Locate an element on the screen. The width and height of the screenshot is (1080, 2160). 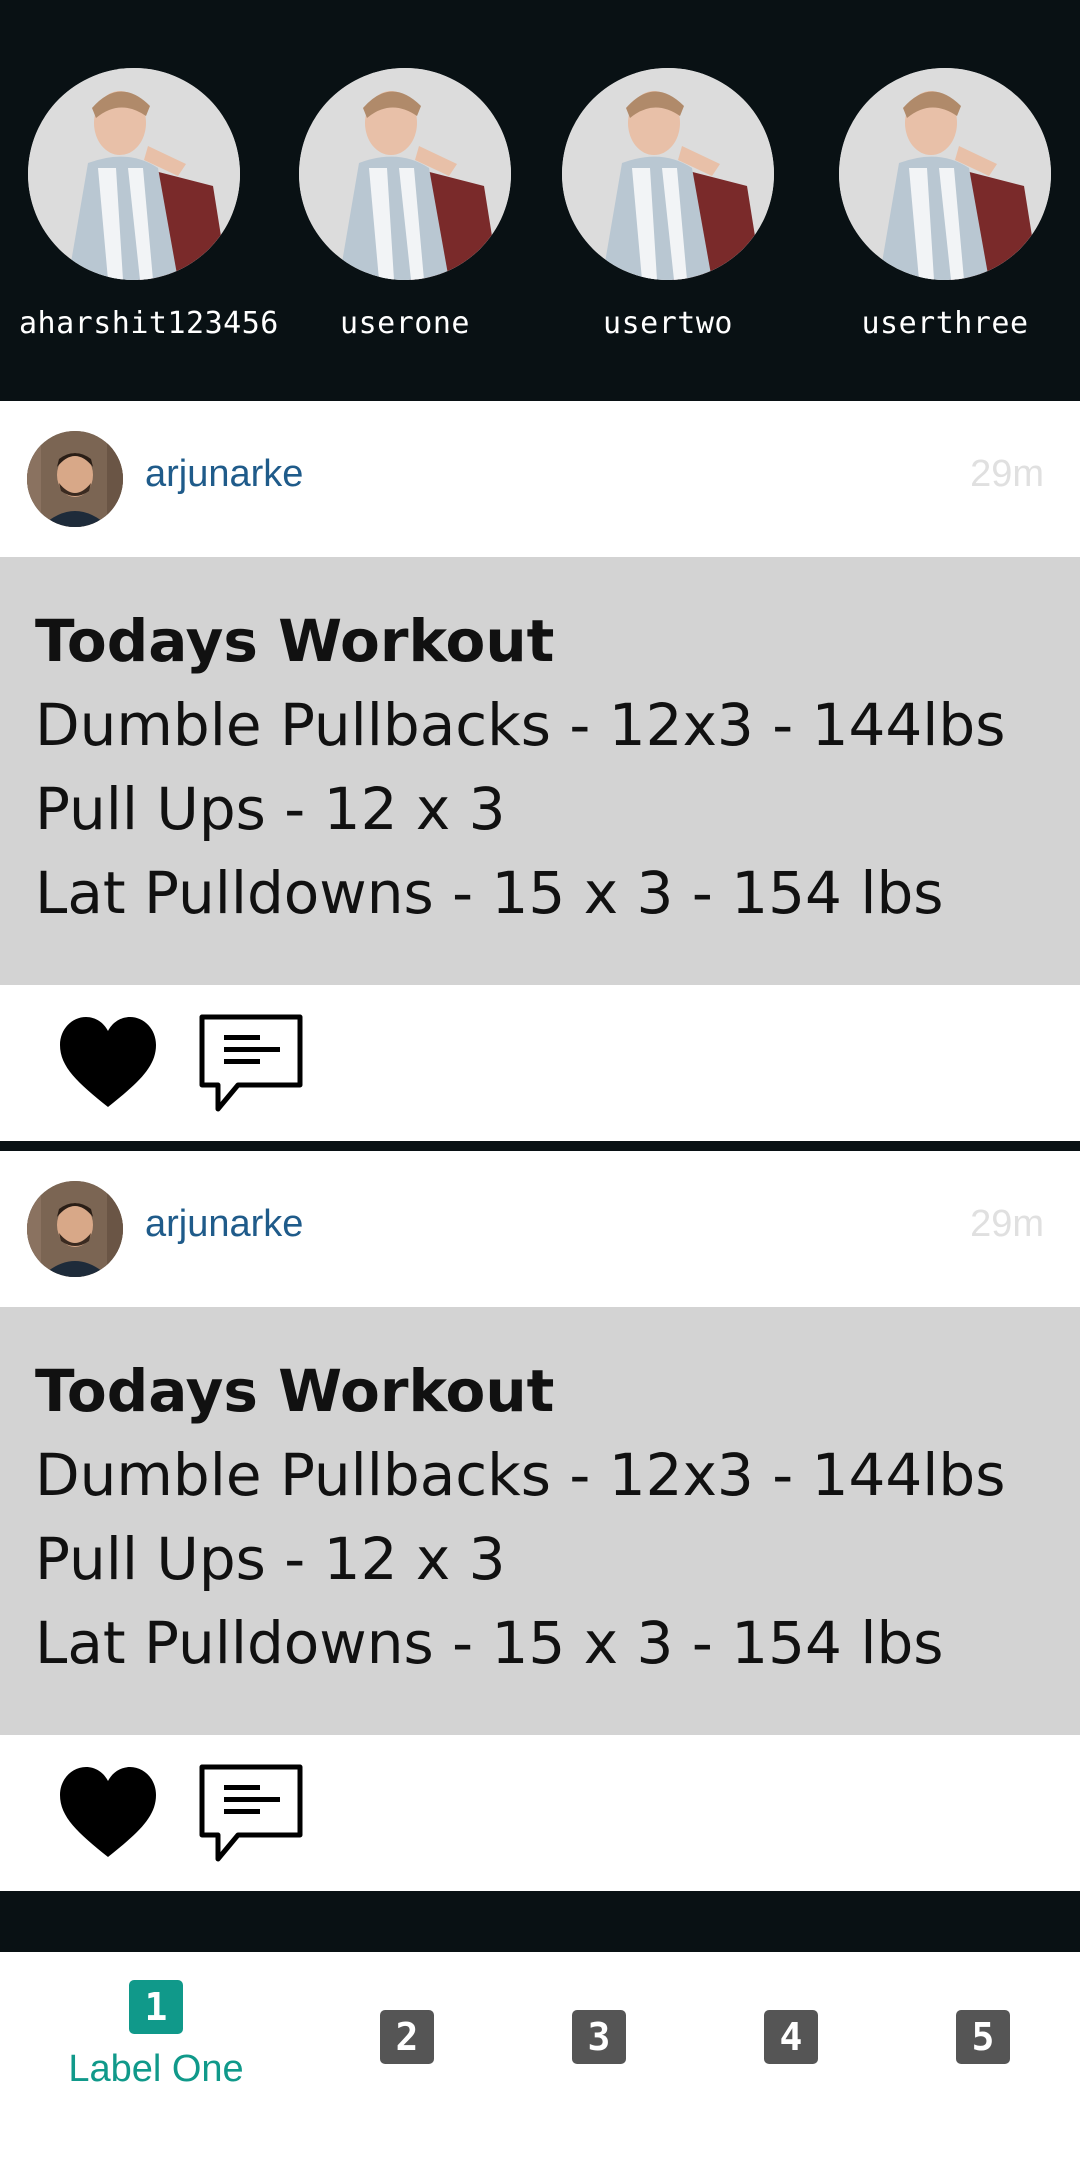
tab-four: 4 is located at coordinates (791, 2056).